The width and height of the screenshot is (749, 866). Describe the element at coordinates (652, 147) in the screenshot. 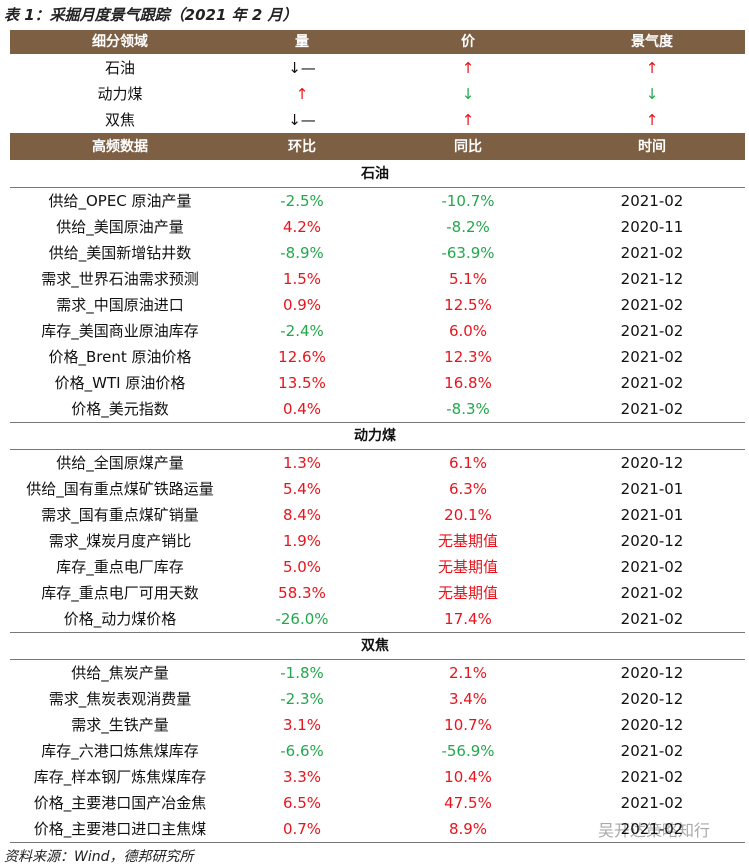

I see `header-cell: 时间` at that location.